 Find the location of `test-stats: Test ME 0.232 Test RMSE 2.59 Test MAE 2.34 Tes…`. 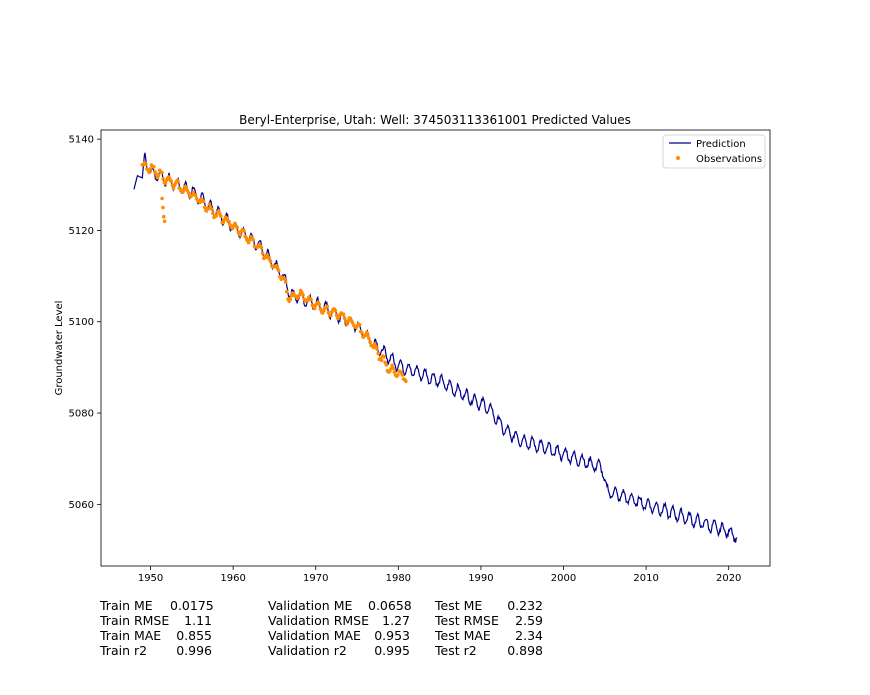

test-stats: Test ME 0.232 Test RMSE 2.59 Test MAE 2.34 Tes… is located at coordinates (489, 628).